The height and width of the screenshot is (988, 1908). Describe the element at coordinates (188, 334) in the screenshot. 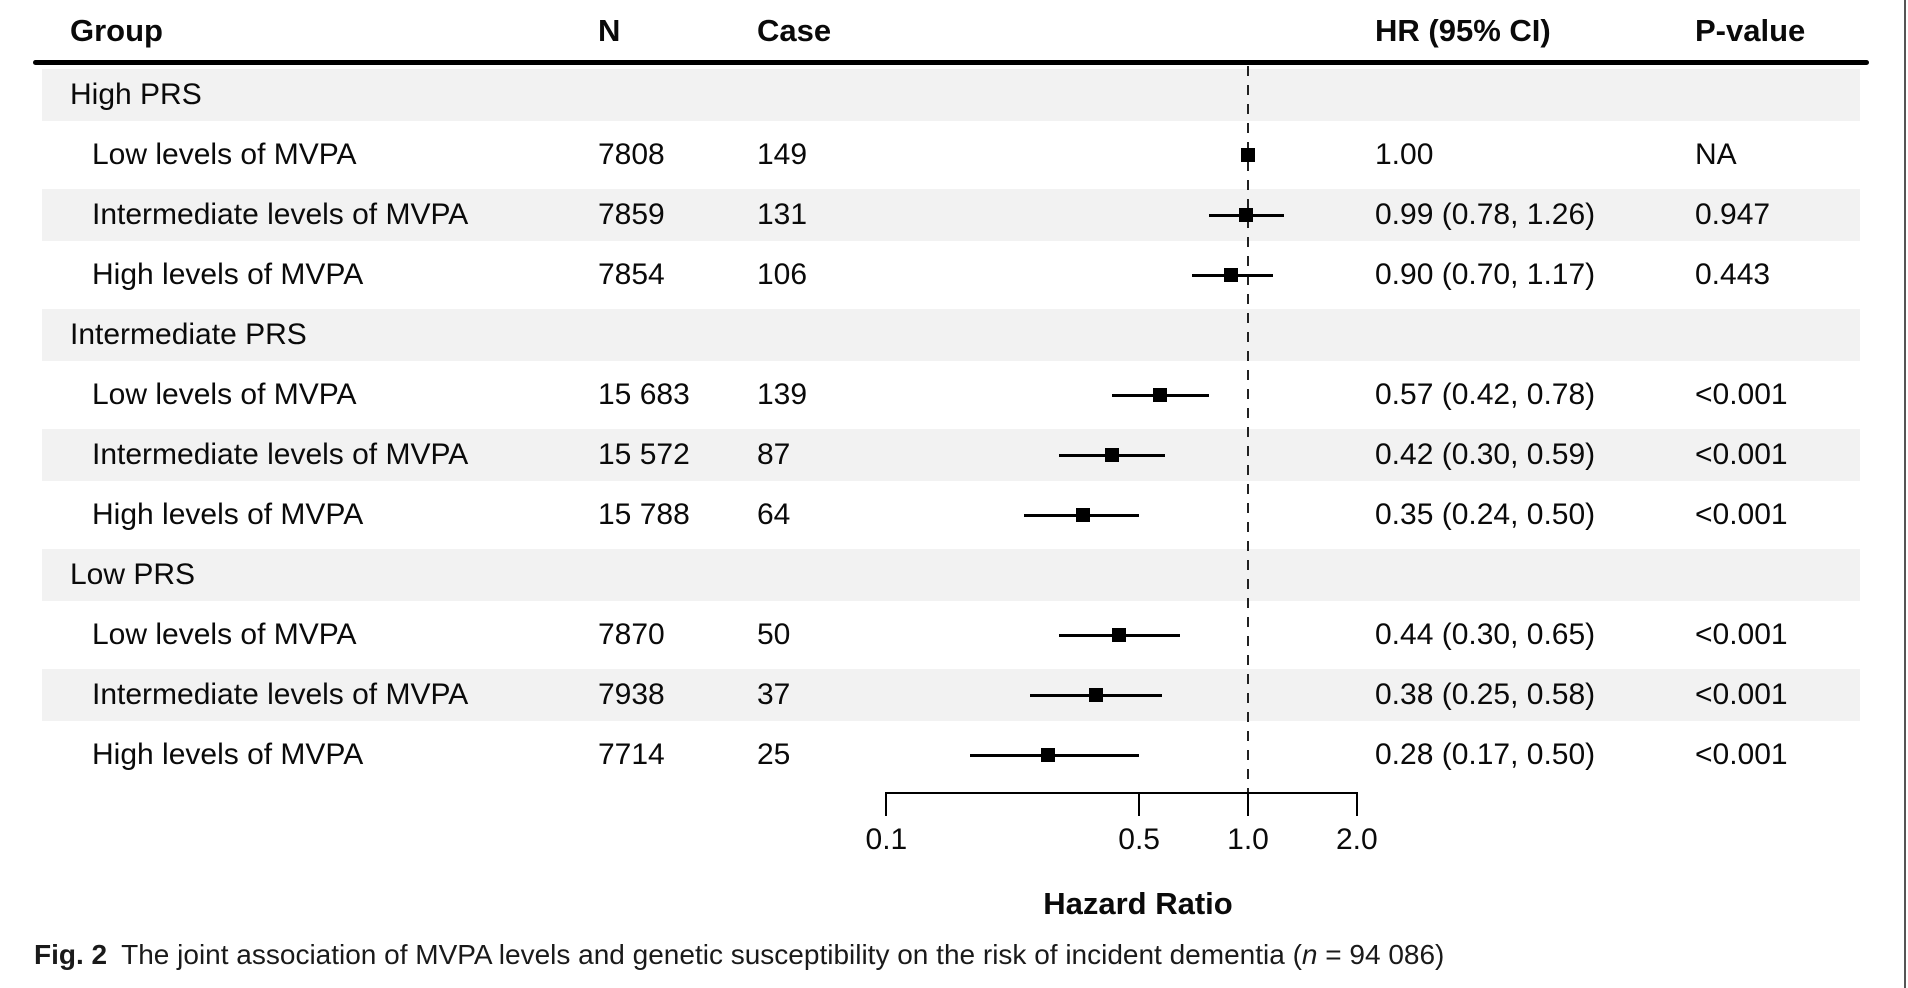

I see `group-header-cell: Intermediate PRS` at that location.